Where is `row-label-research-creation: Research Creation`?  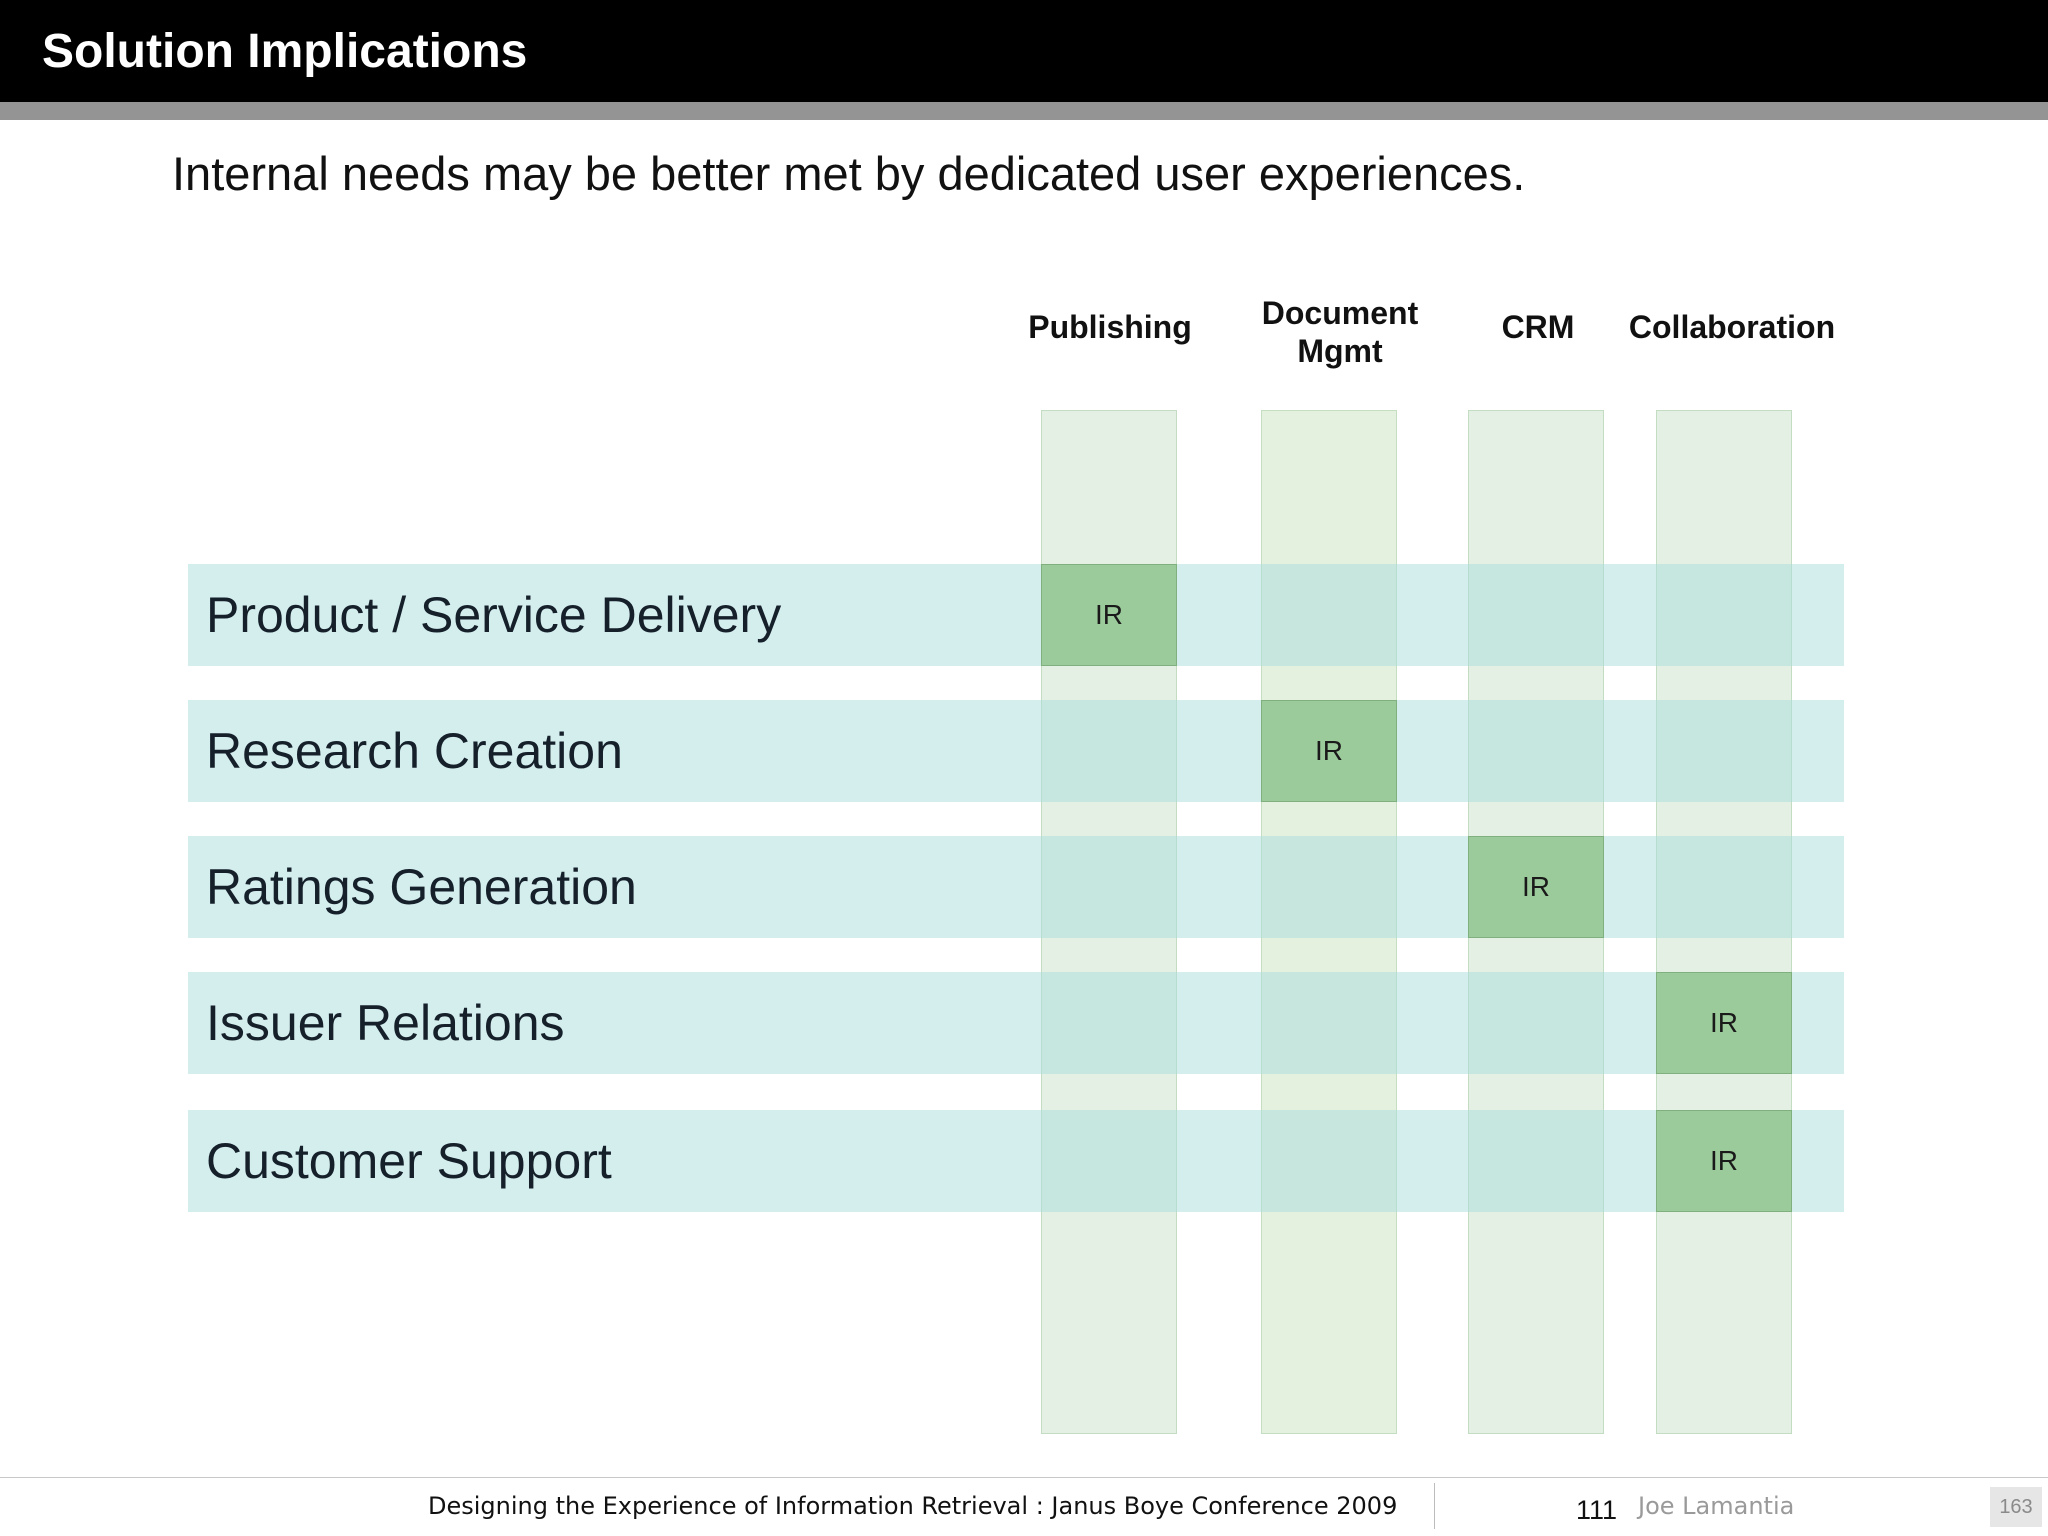 row-label-research-creation: Research Creation is located at coordinates (414, 751).